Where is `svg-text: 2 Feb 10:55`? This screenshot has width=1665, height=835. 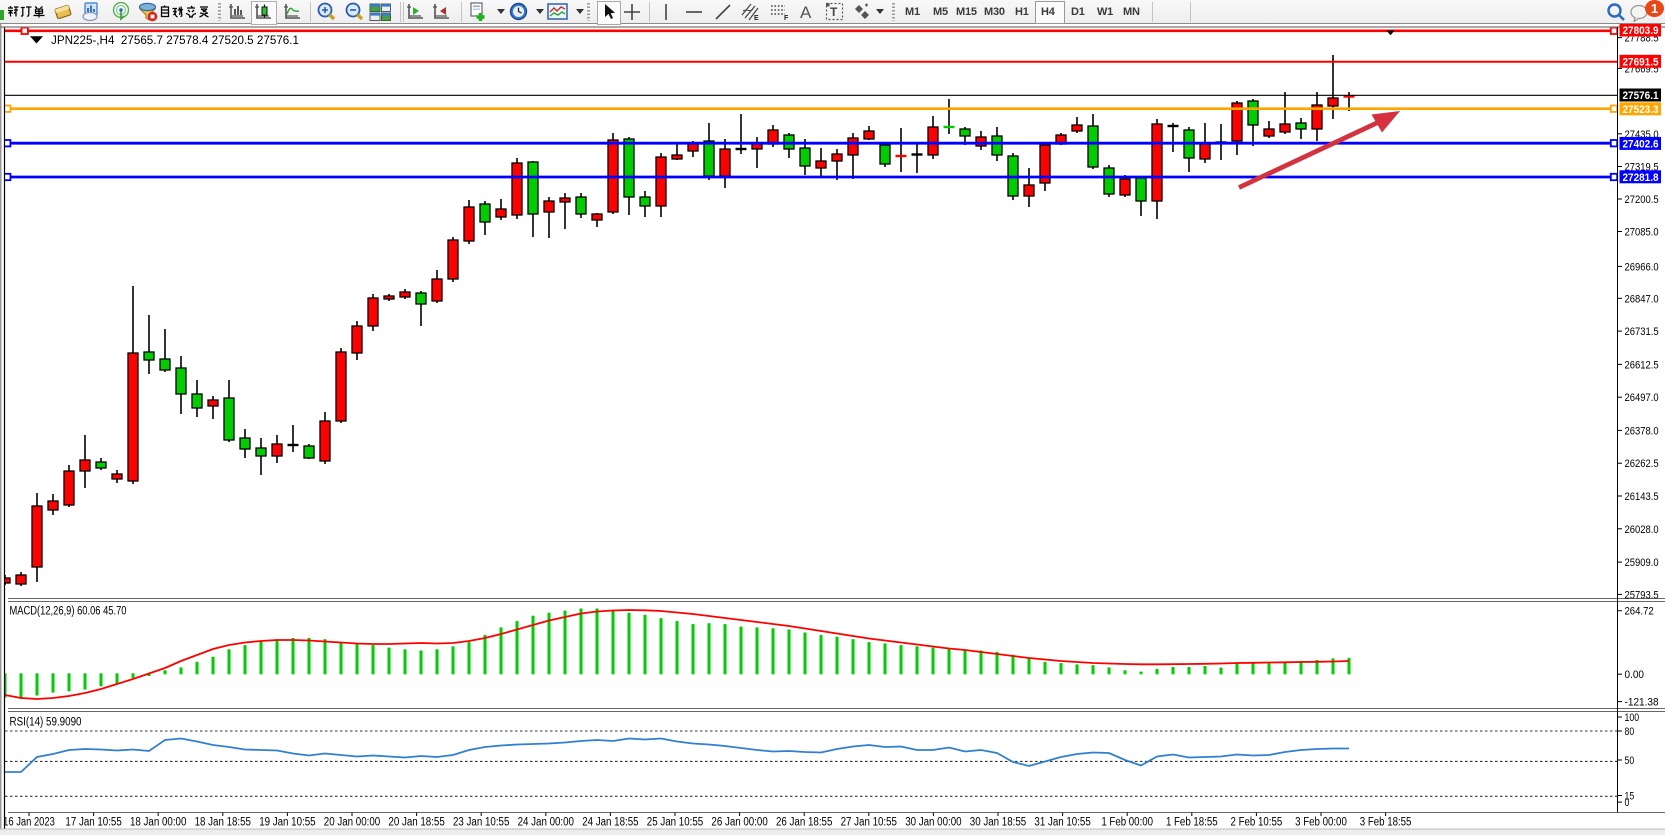 svg-text: 2 Feb 10:55 is located at coordinates (1257, 823).